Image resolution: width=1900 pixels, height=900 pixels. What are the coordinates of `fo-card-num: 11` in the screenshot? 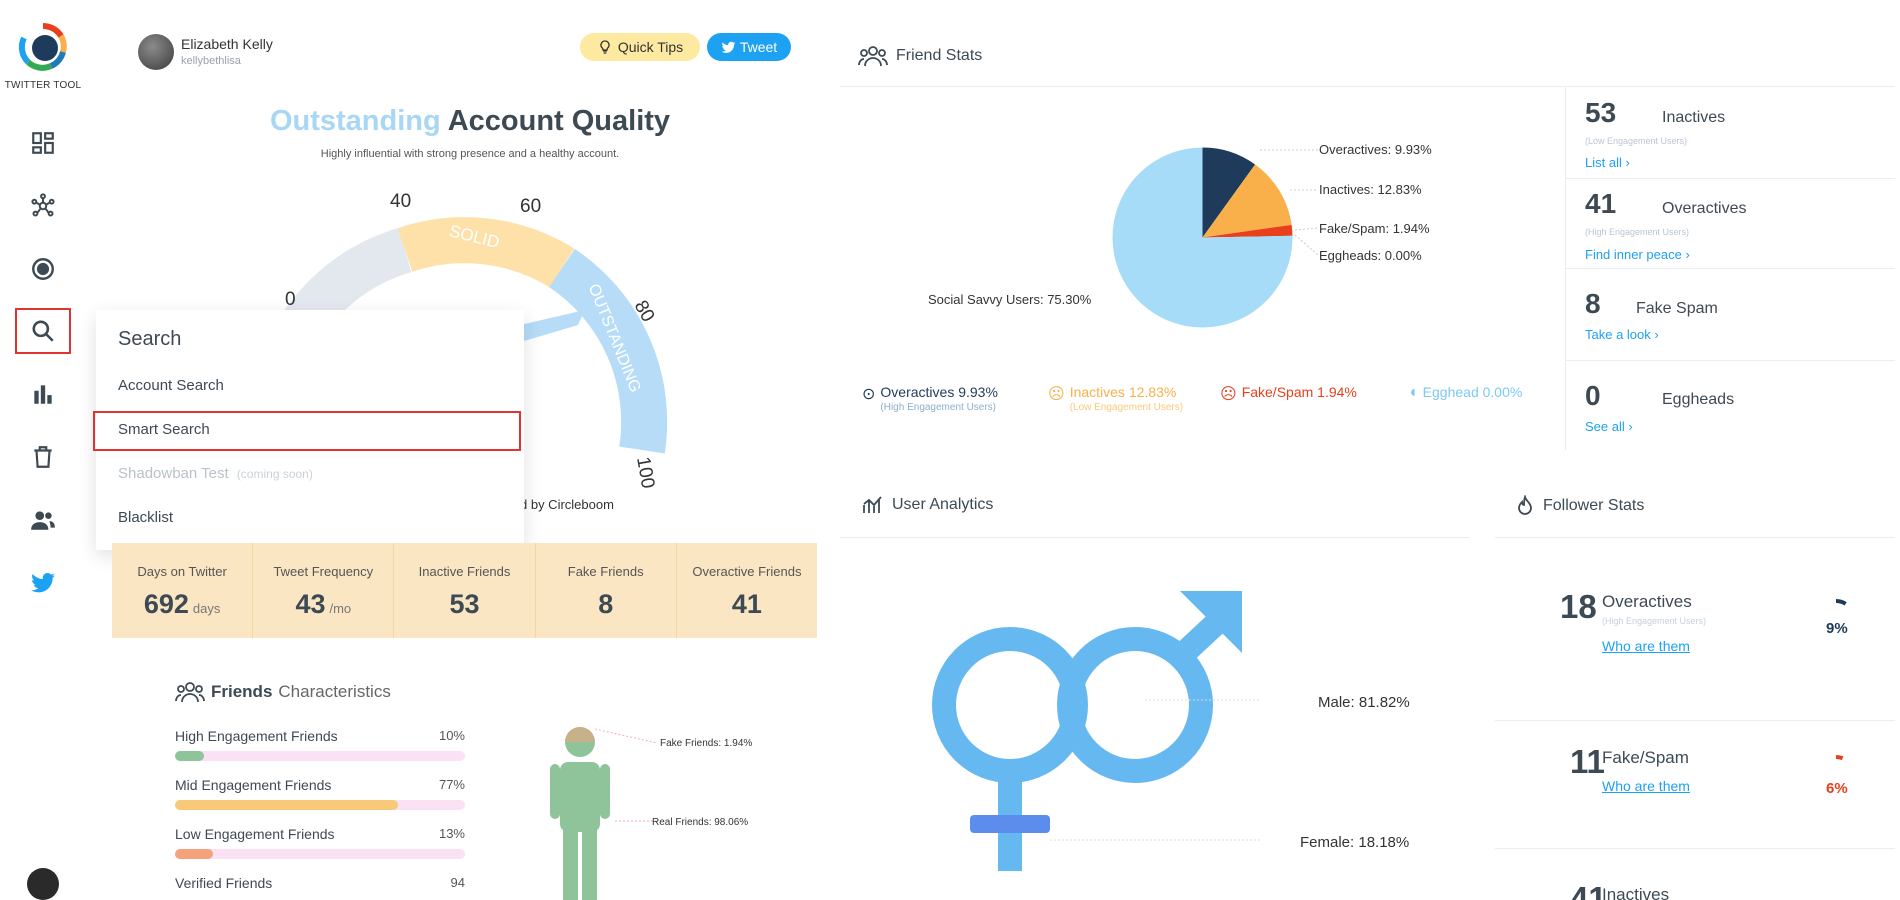 It's located at (1587, 761).